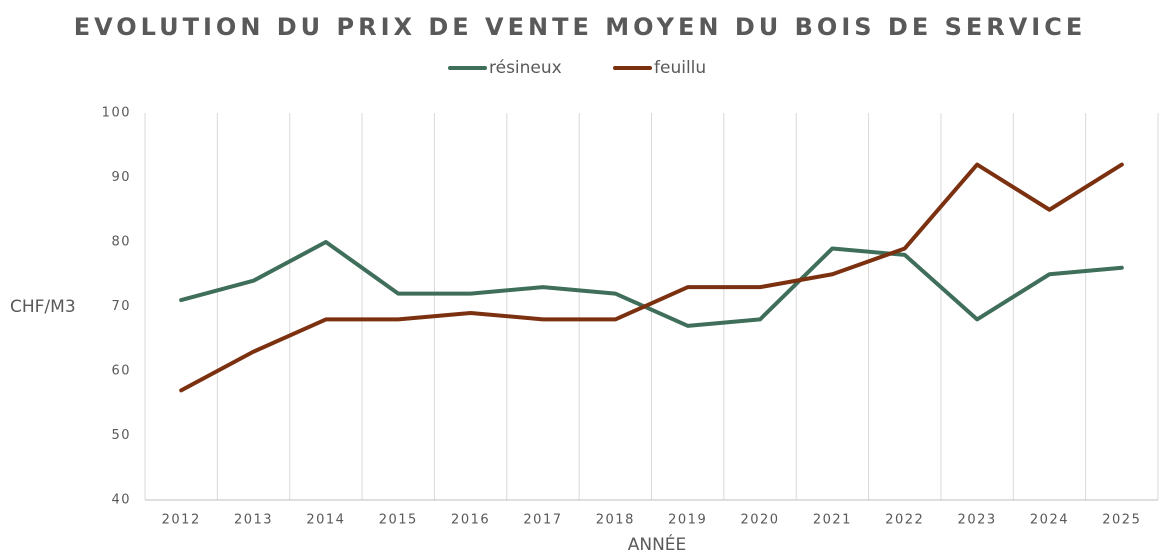 Image resolution: width=1161 pixels, height=554 pixels. What do you see at coordinates (325, 520) in the screenshot?
I see `x-tick-label: 2014` at bounding box center [325, 520].